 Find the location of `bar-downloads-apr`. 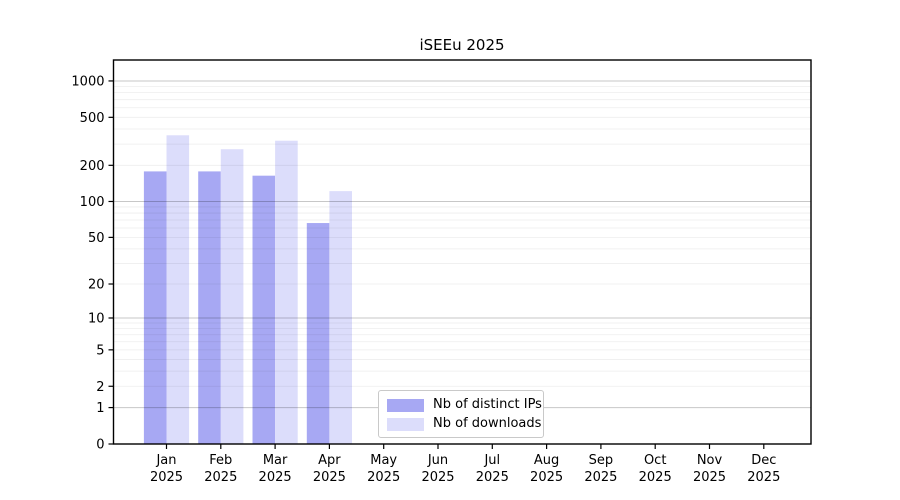

bar-downloads-apr is located at coordinates (340, 317).